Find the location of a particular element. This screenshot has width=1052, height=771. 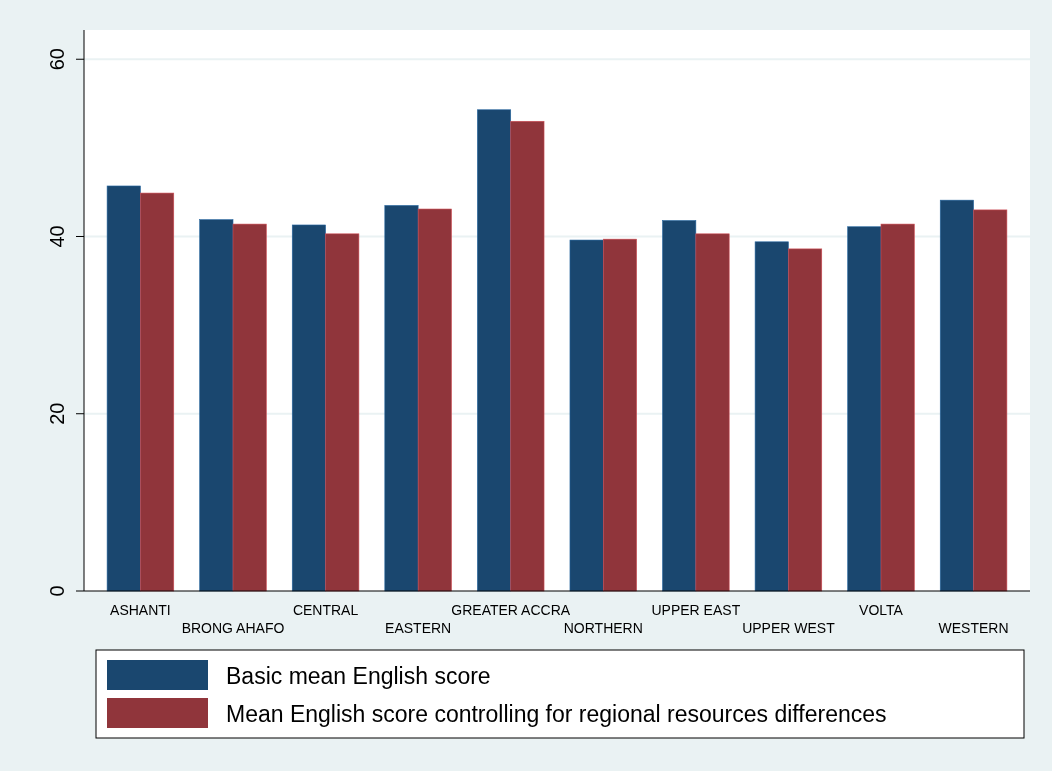

y-tick-label: 40 is located at coordinates (57, 236).